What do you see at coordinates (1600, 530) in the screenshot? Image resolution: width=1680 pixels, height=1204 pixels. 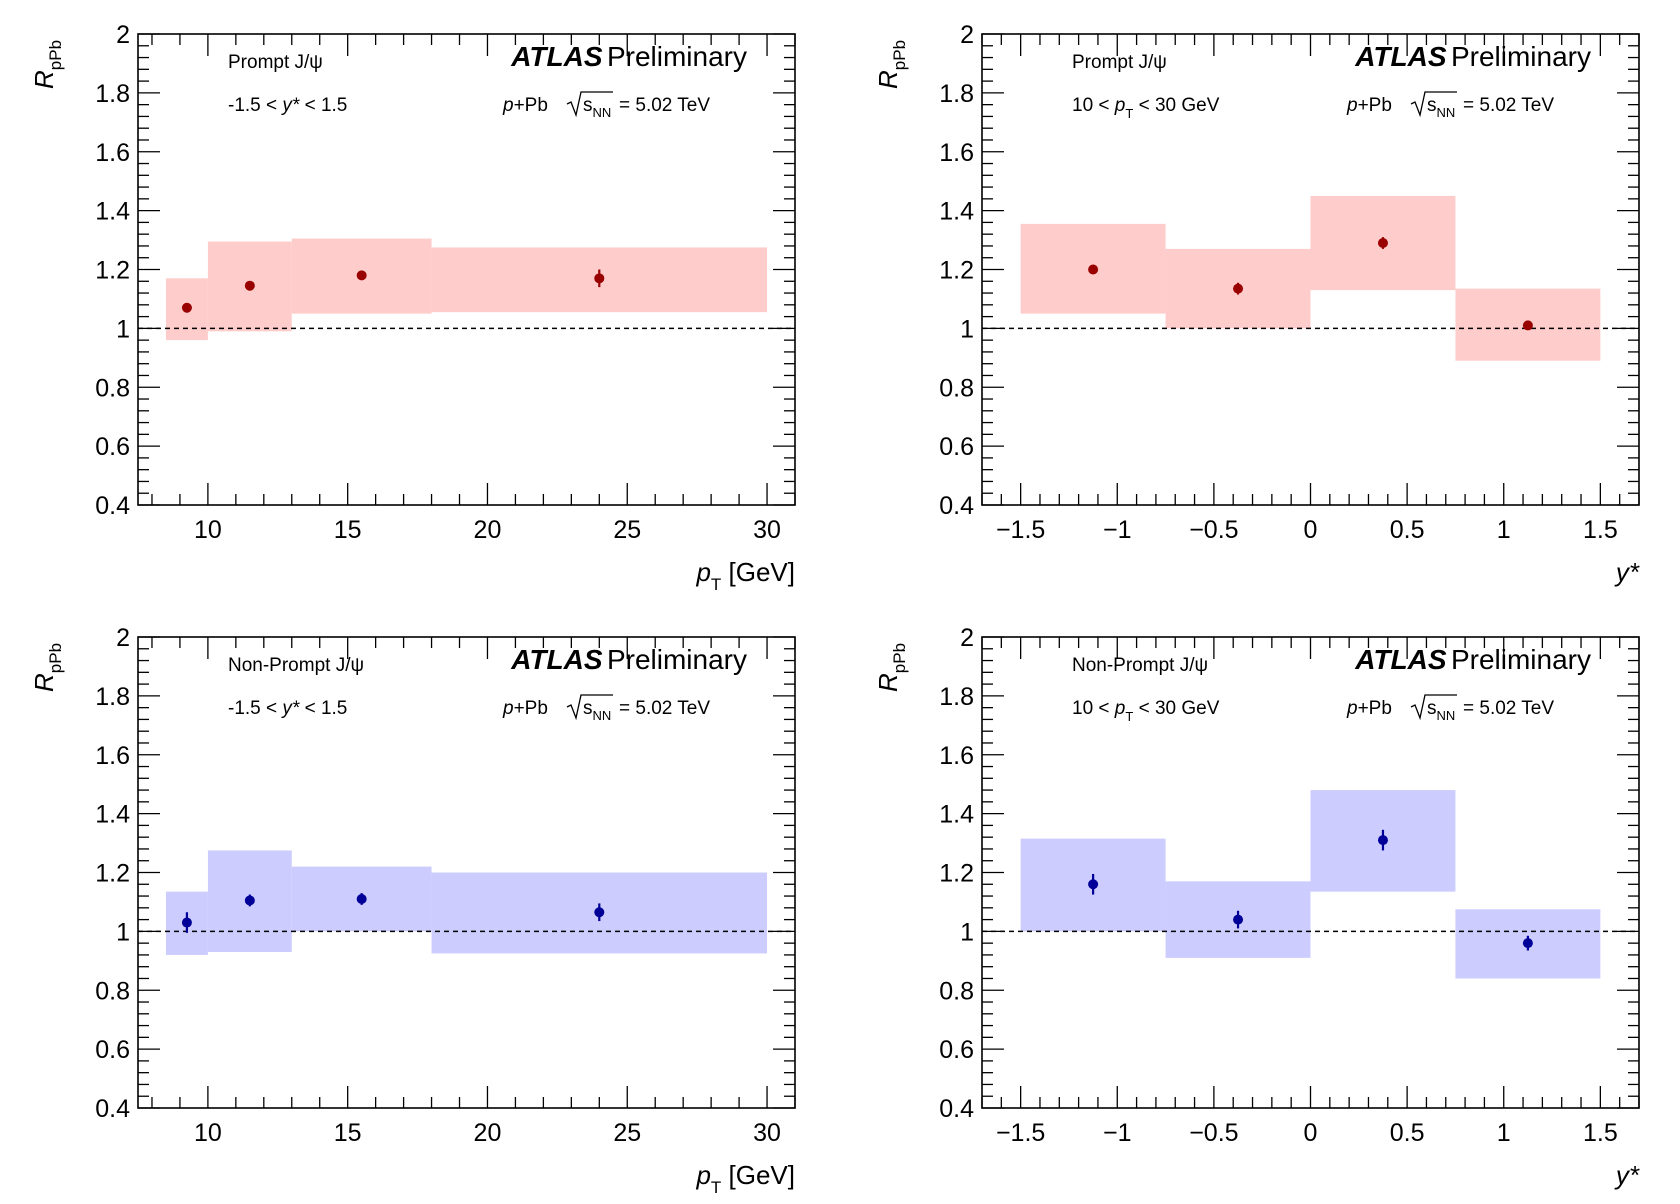 I see `x-tick-label: 1.5` at bounding box center [1600, 530].